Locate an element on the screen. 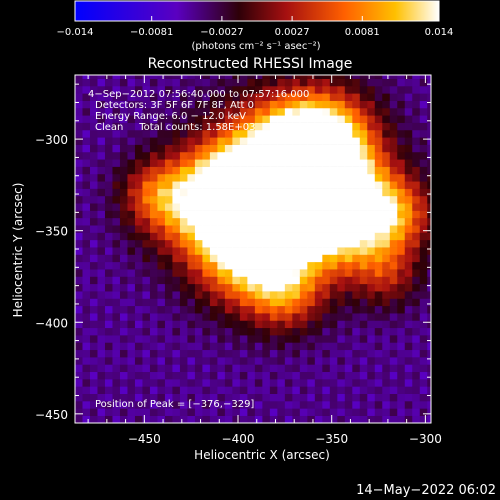 Image resolution: width=500 pixels, height=500 pixels. x-axis-label: Heliocentric X (arcsec) is located at coordinates (262, 455).